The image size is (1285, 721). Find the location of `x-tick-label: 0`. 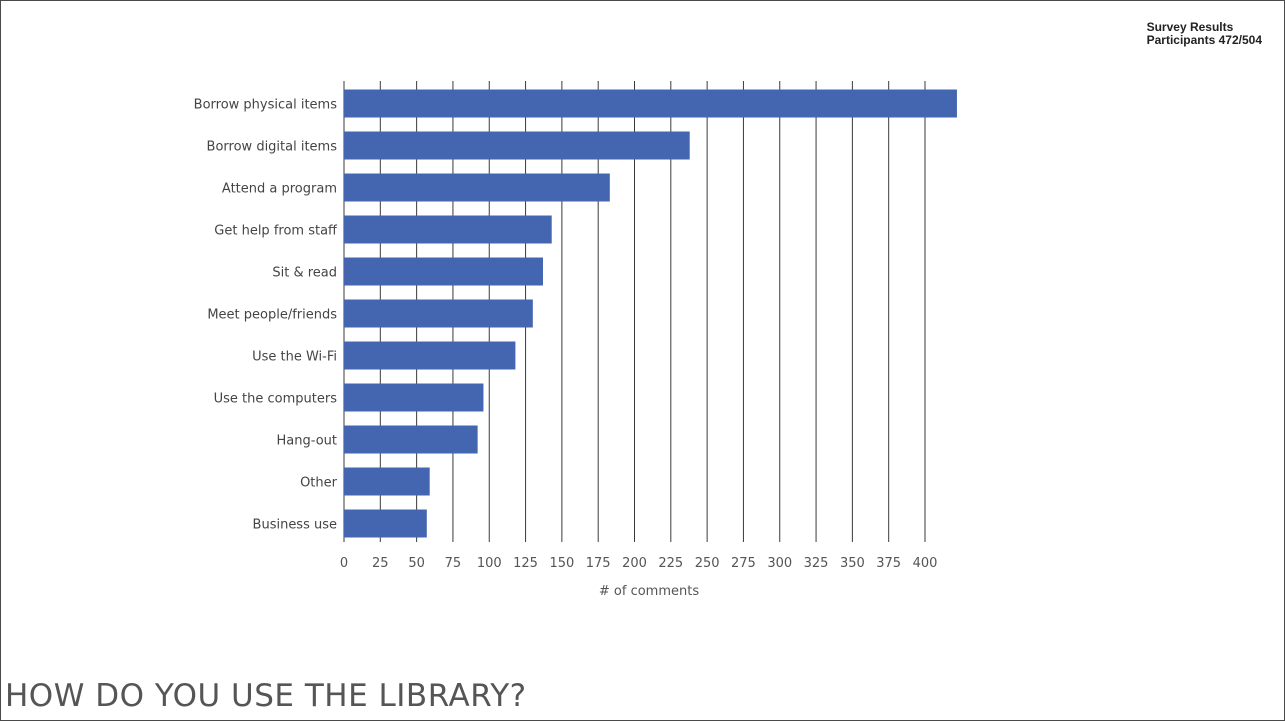

x-tick-label: 0 is located at coordinates (344, 563).